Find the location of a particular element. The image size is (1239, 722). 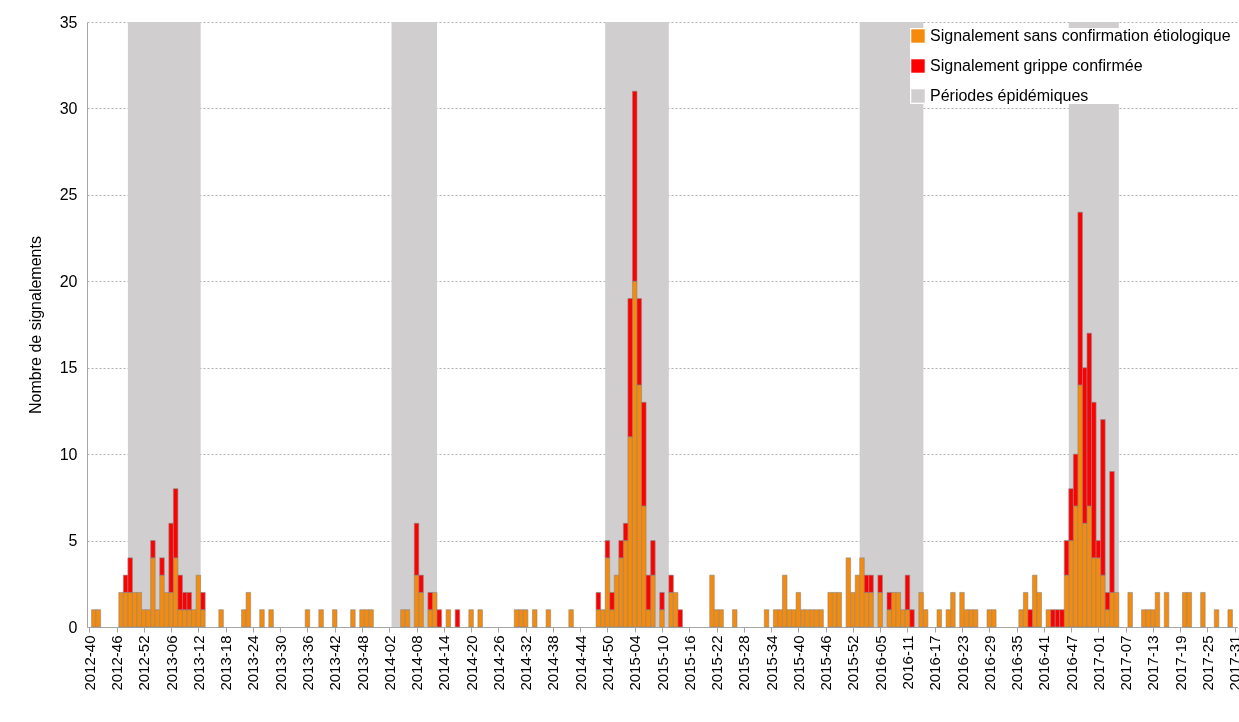

x-tick-label: 2017-25 is located at coordinates (1207, 663).